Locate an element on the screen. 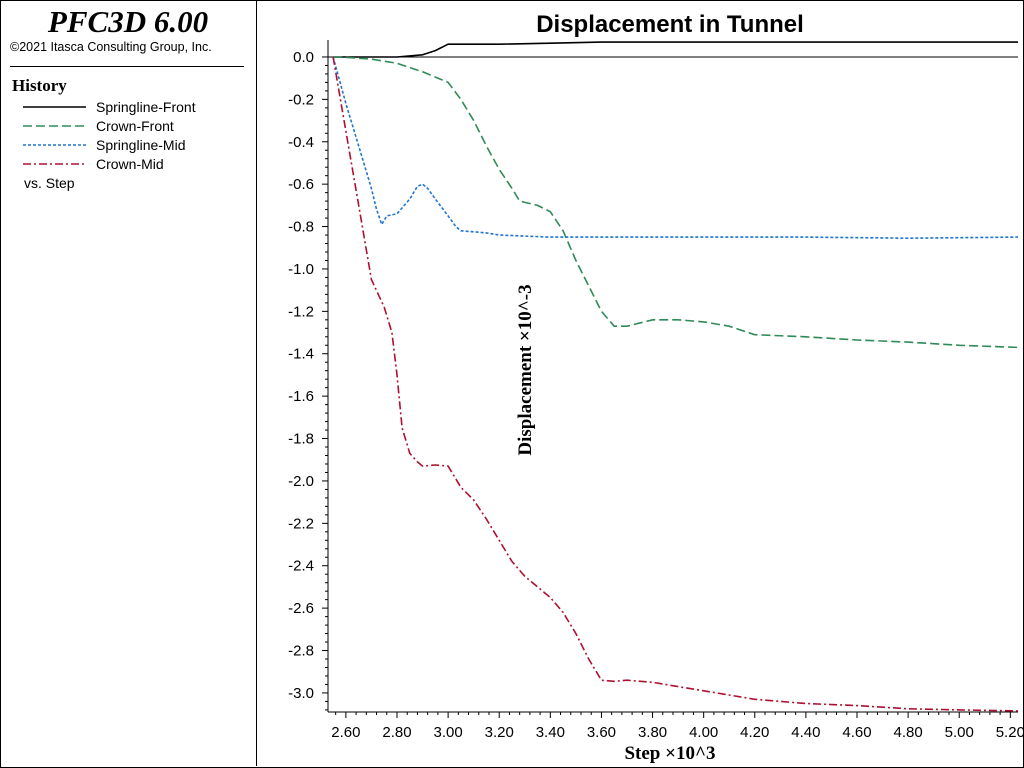  history-title: History is located at coordinates (39, 85).